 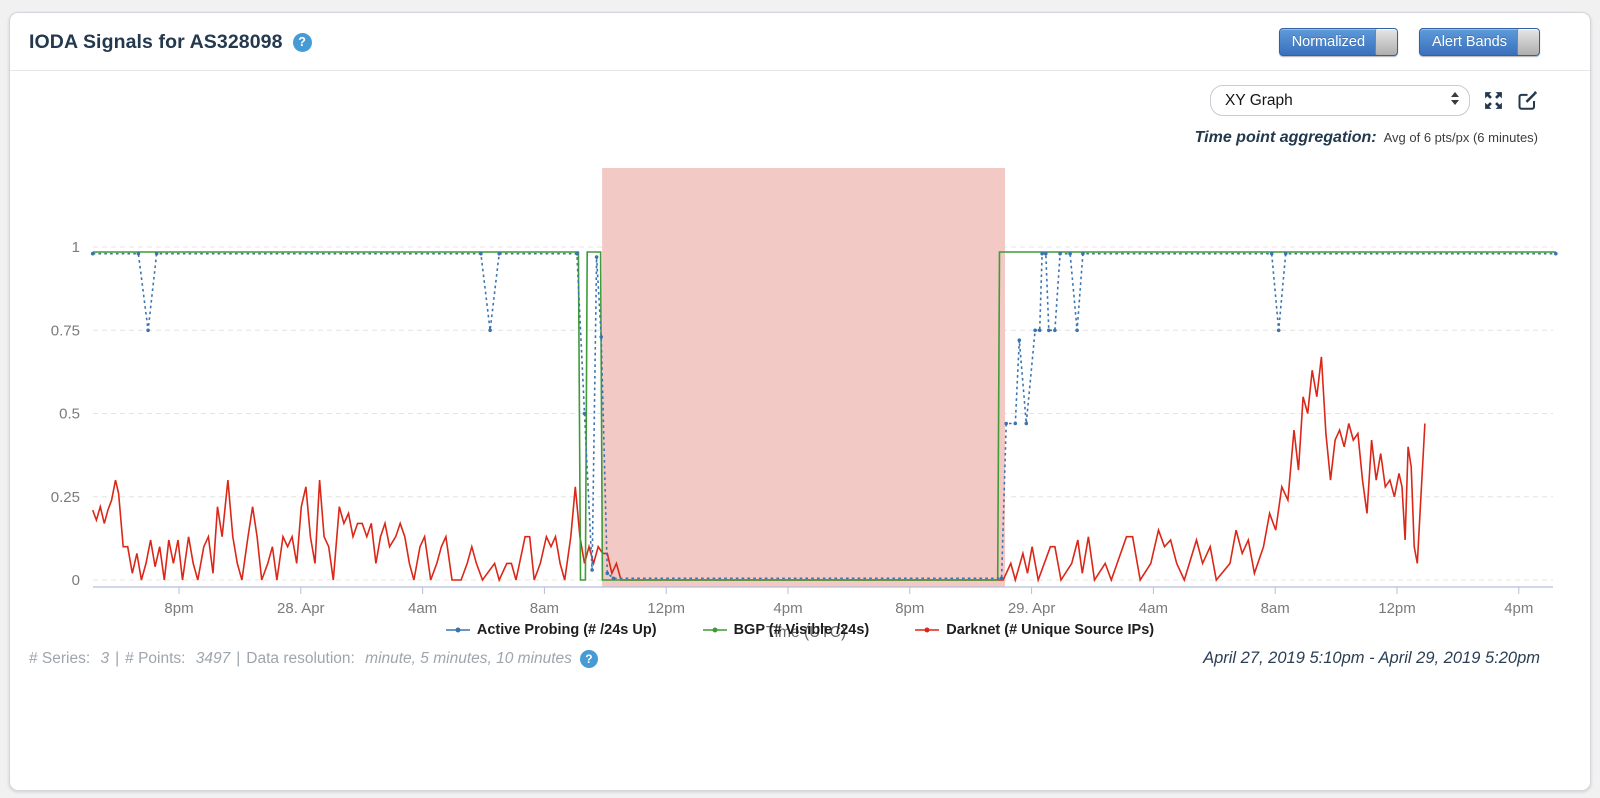 What do you see at coordinates (213, 658) in the screenshot?
I see `points-count-value: 3497` at bounding box center [213, 658].